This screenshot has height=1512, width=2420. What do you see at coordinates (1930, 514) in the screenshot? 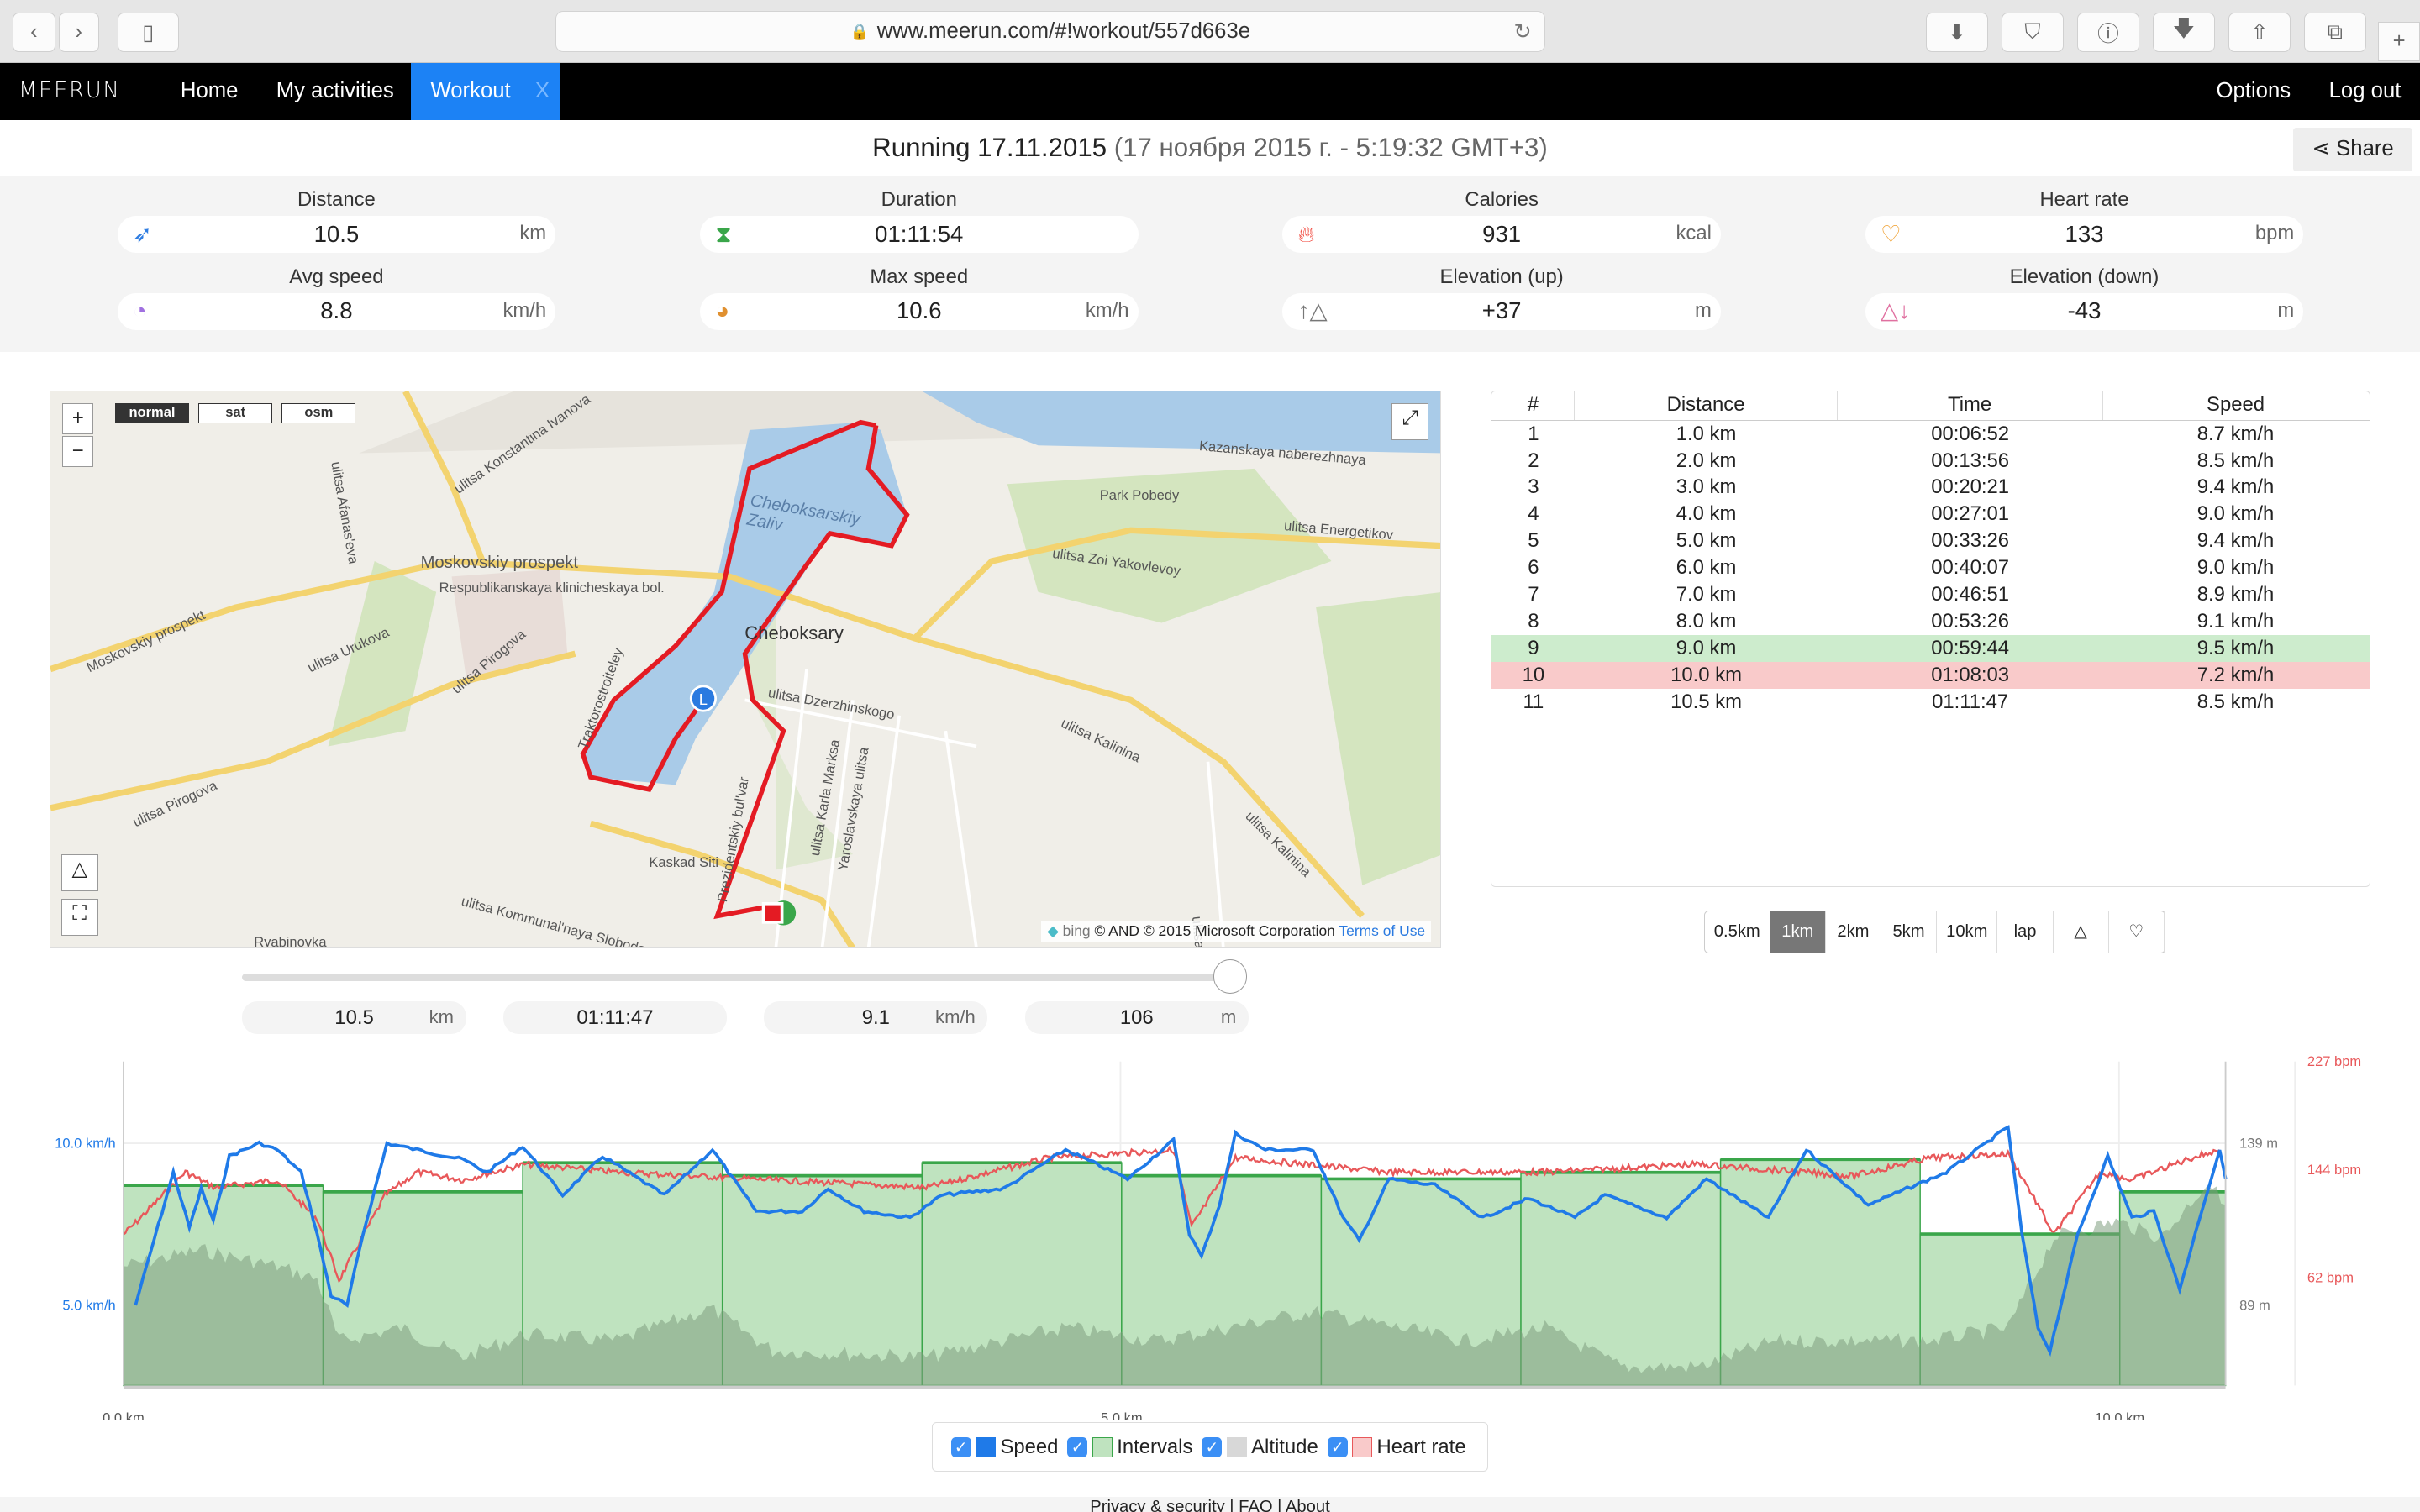
I see `table-row: 4 4.0 km 00:27:01 9.0 km/h` at bounding box center [1930, 514].